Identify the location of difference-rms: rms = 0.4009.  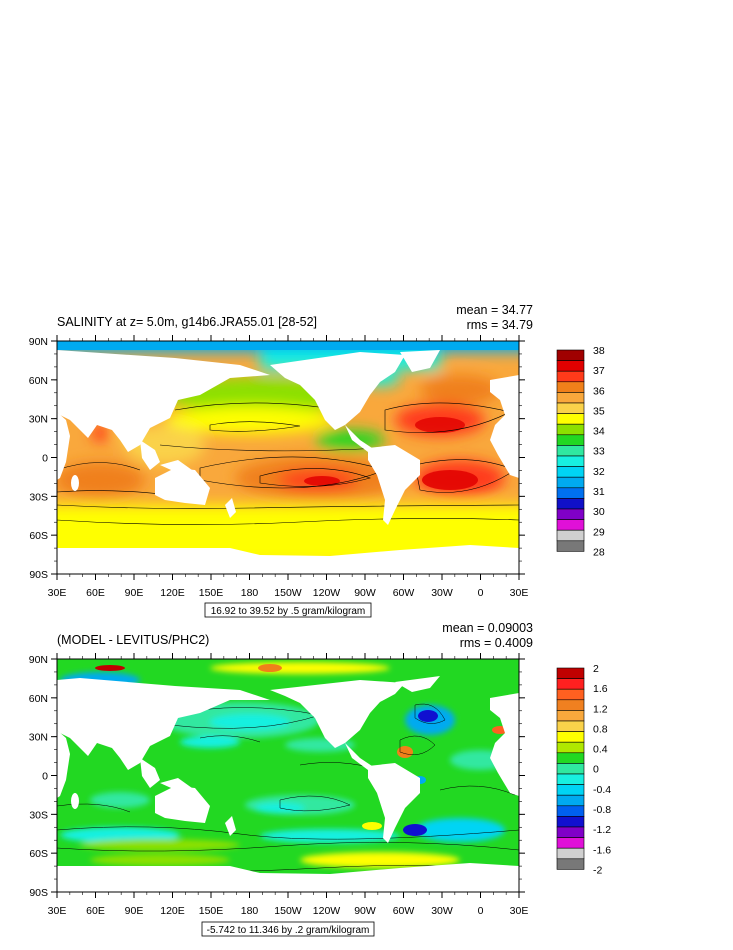
(496, 643).